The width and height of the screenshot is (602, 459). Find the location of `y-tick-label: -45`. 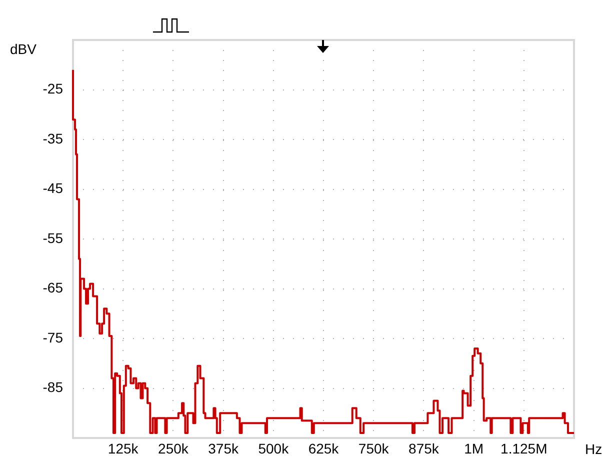

y-tick-label: -45 is located at coordinates (53, 188).